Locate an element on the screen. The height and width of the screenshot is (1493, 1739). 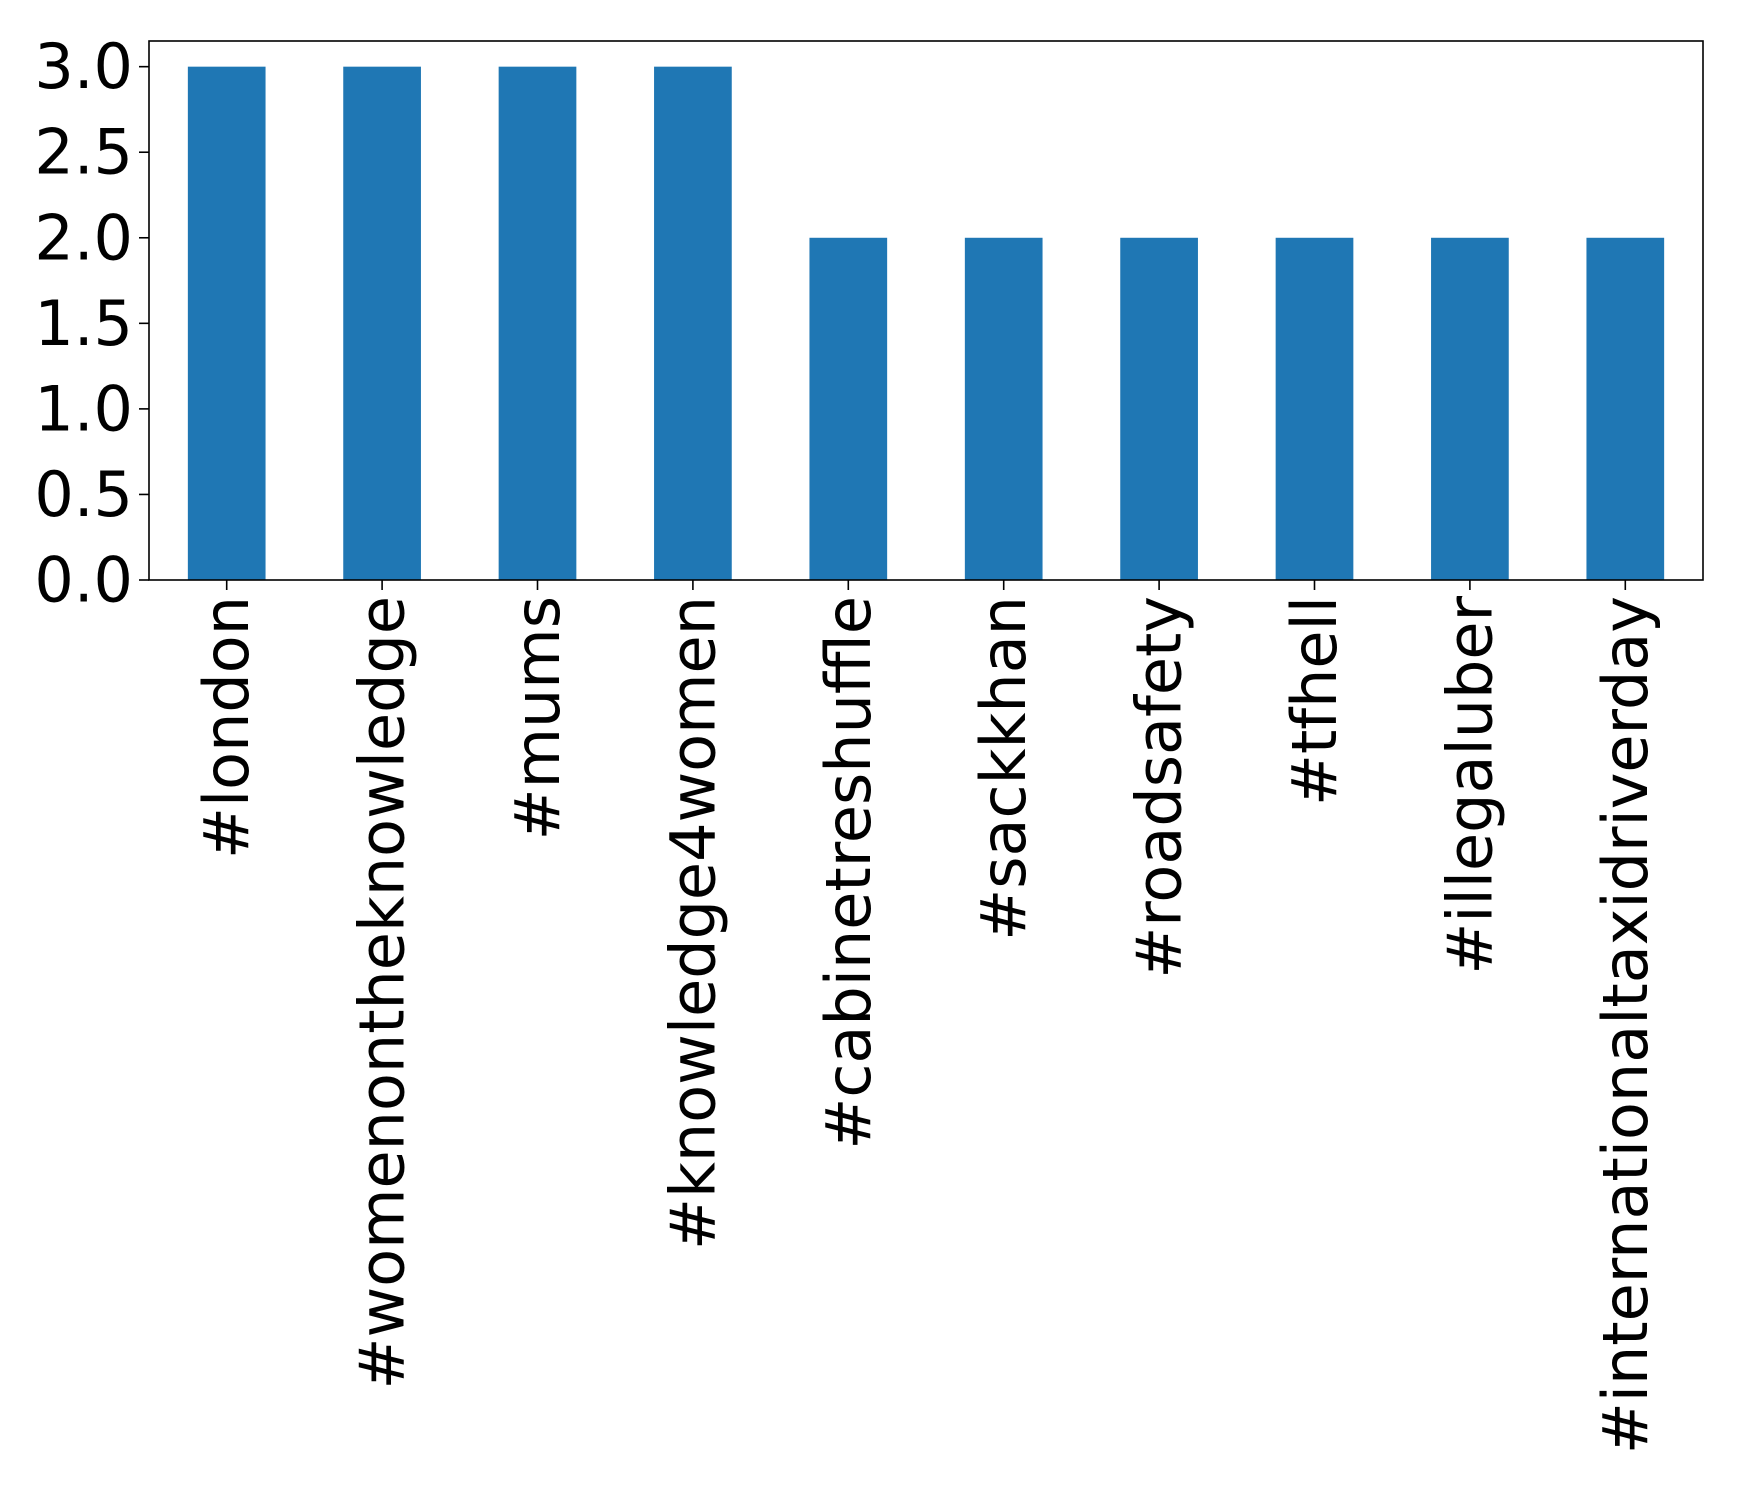
bar-knowledge4women is located at coordinates (693, 323).